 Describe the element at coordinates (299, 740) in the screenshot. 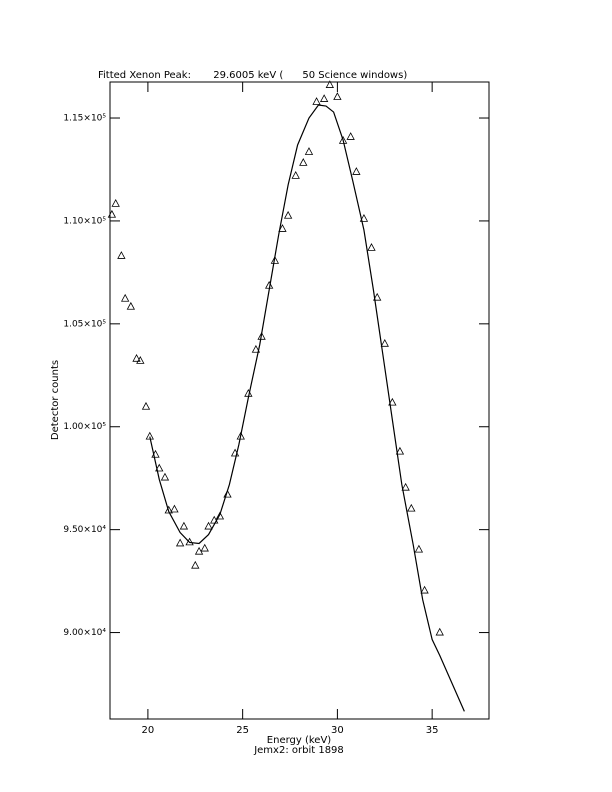

I see `x-axis-label: Energy (keV)` at that location.